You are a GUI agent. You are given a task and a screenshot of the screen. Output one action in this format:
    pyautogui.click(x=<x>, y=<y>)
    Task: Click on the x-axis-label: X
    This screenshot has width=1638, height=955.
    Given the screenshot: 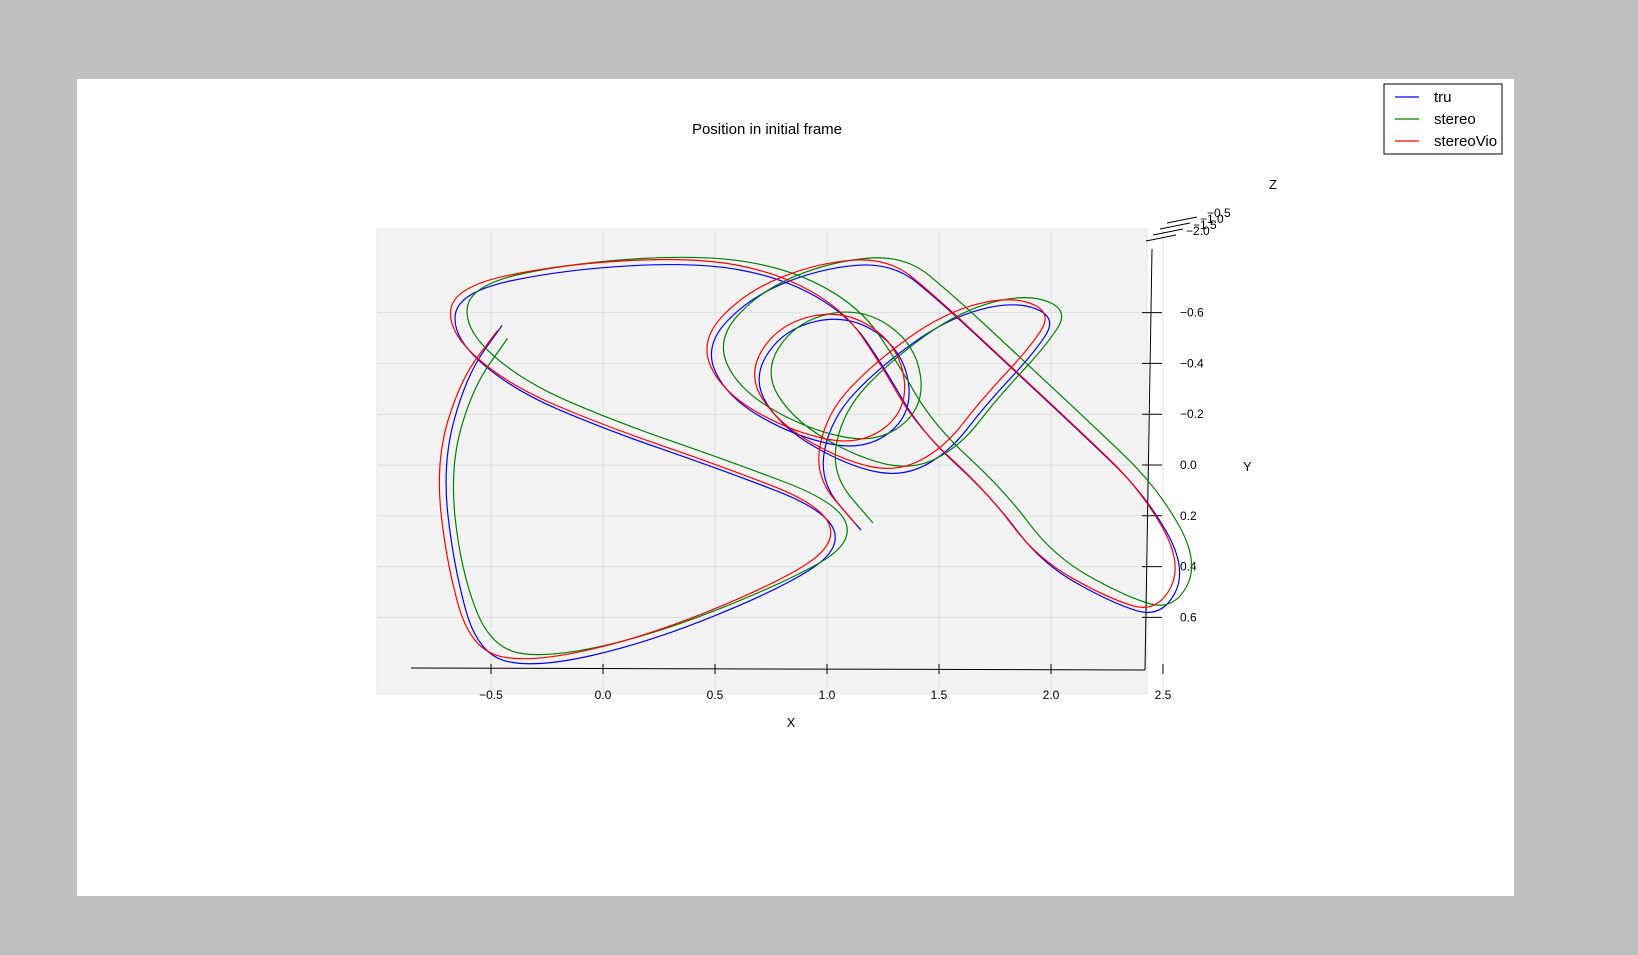 What is the action you would take?
    pyautogui.click(x=791, y=722)
    